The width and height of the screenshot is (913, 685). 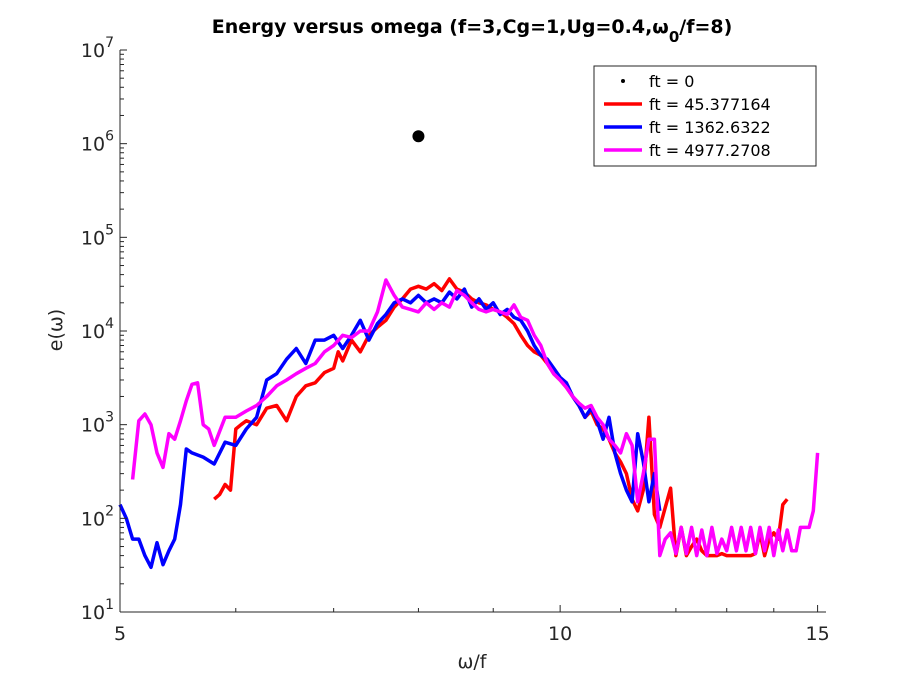 I want to click on x-tick-label: 15, so click(x=817, y=634).